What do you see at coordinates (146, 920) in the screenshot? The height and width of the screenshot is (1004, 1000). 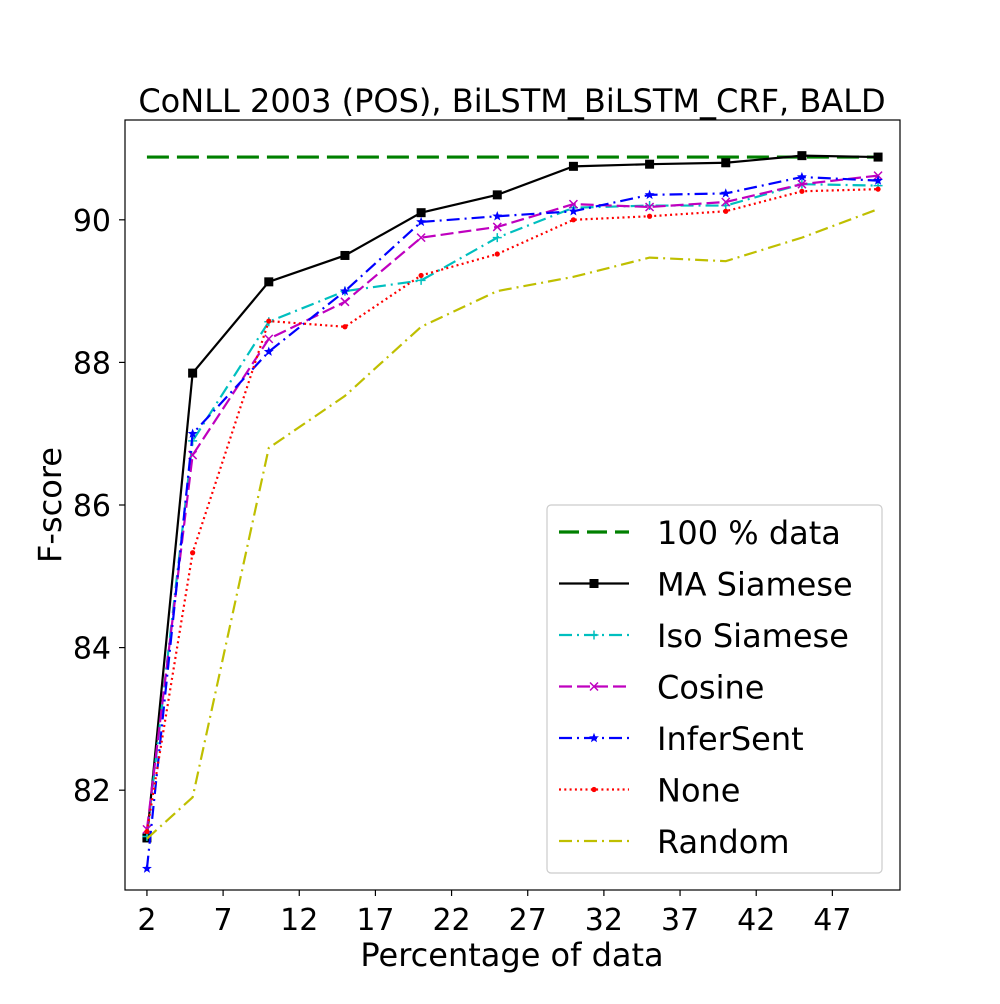 I see `x-tick-label: 2` at bounding box center [146, 920].